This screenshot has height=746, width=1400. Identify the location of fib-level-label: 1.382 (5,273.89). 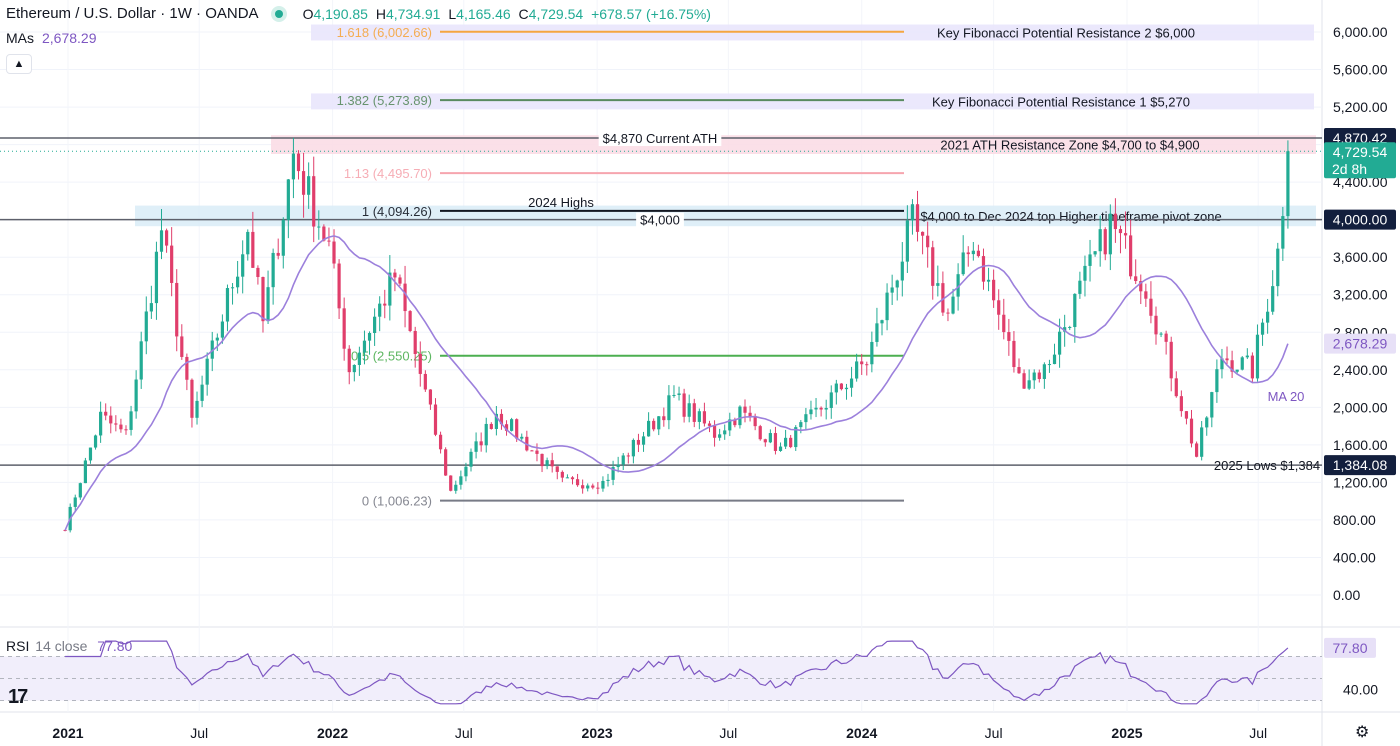
(384, 100).